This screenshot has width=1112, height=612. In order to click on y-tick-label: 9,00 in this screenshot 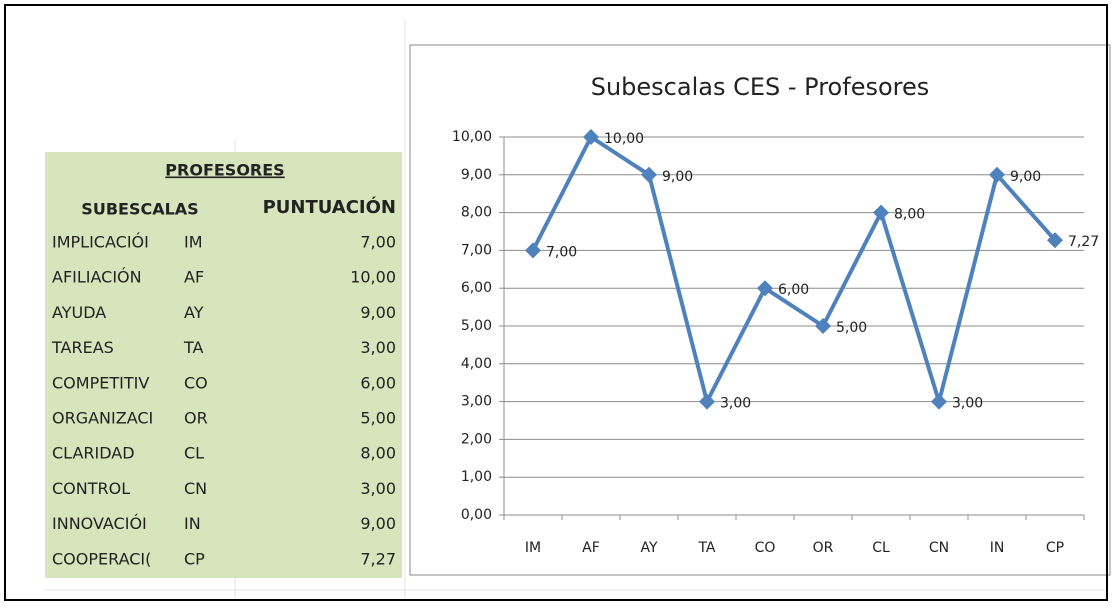, I will do `click(476, 175)`.